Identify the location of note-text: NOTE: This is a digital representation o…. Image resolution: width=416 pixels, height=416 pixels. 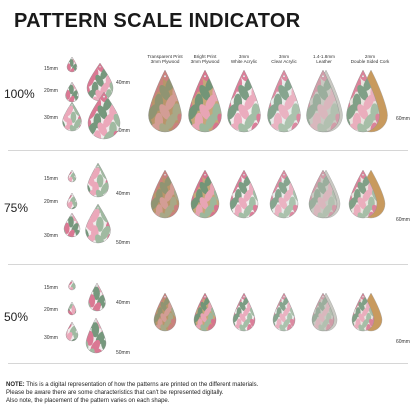
(208, 393).